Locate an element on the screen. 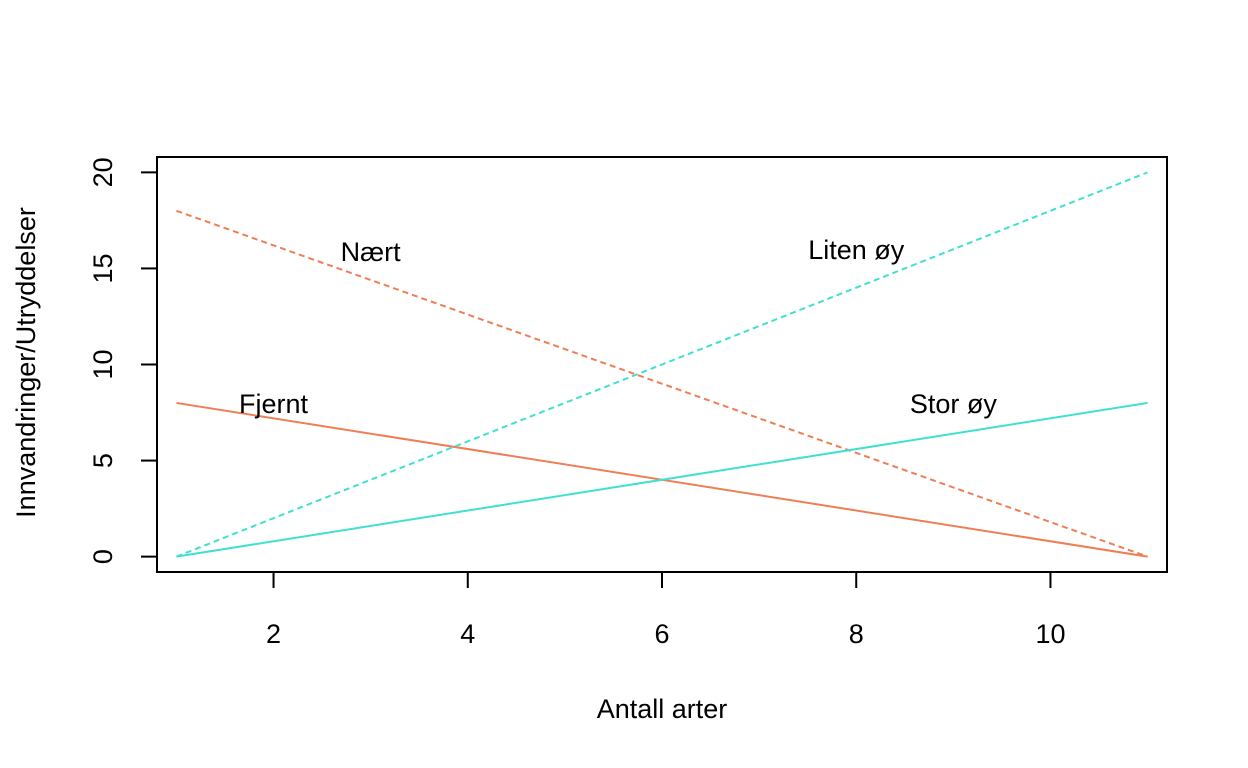 This screenshot has height=768, width=1248. x-tick-label: 2 is located at coordinates (273, 634).